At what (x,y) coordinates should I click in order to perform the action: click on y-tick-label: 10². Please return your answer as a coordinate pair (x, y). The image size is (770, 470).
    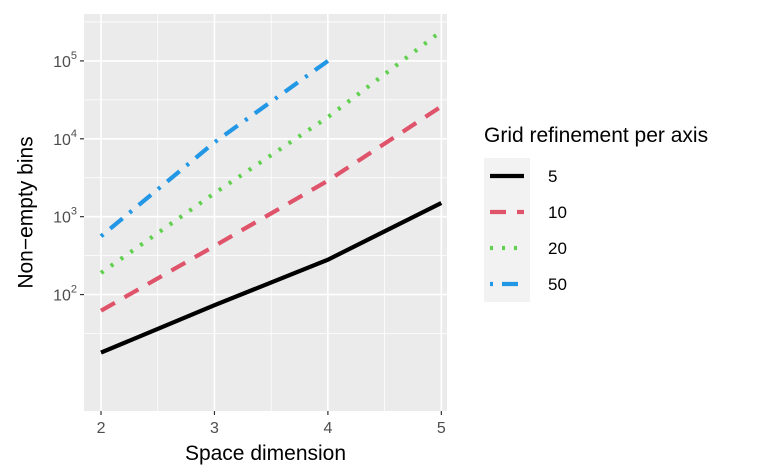
    Looking at the image, I should click on (65, 294).